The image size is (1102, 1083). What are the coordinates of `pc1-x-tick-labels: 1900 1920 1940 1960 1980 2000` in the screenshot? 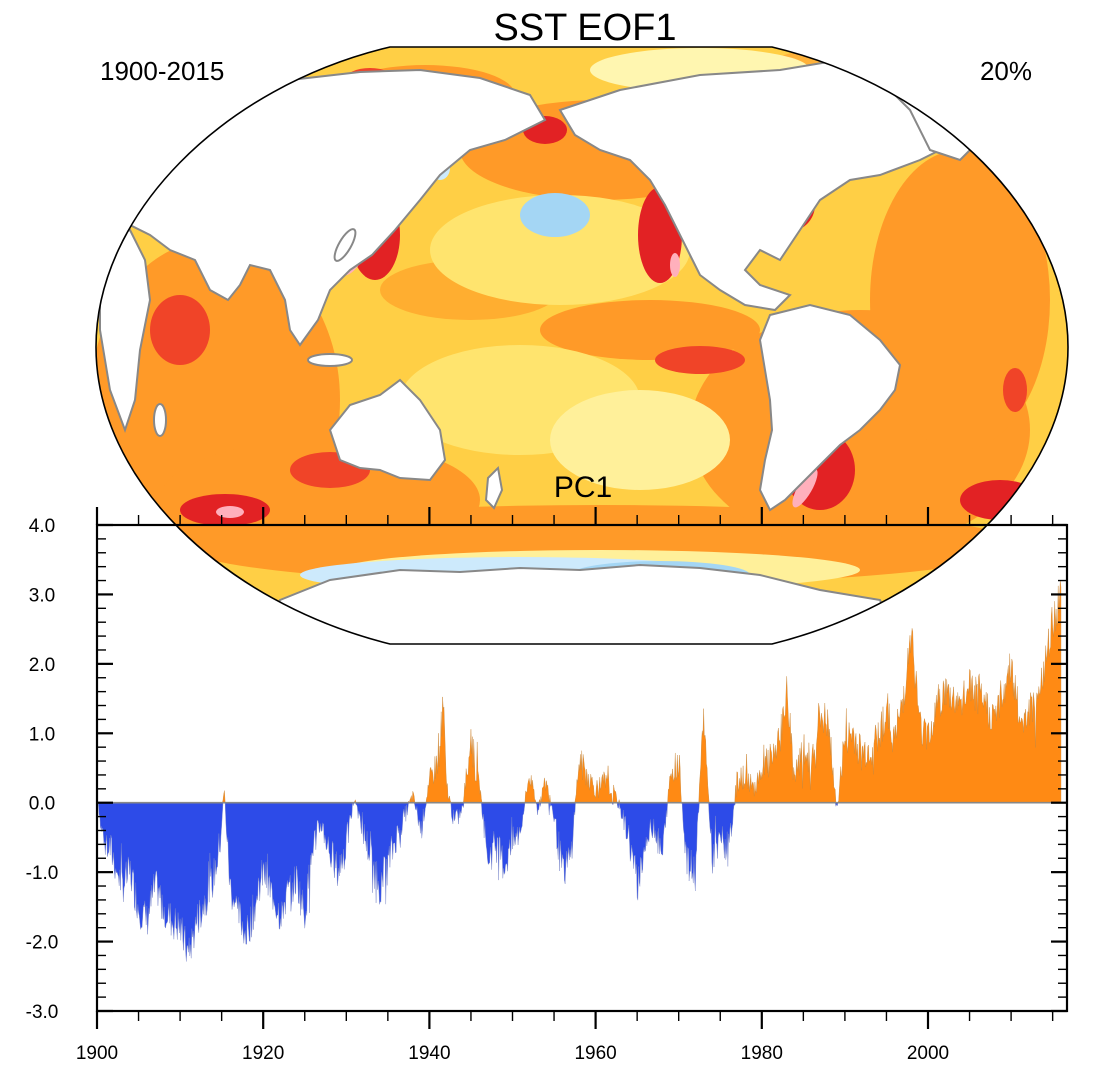 It's located at (512, 1053).